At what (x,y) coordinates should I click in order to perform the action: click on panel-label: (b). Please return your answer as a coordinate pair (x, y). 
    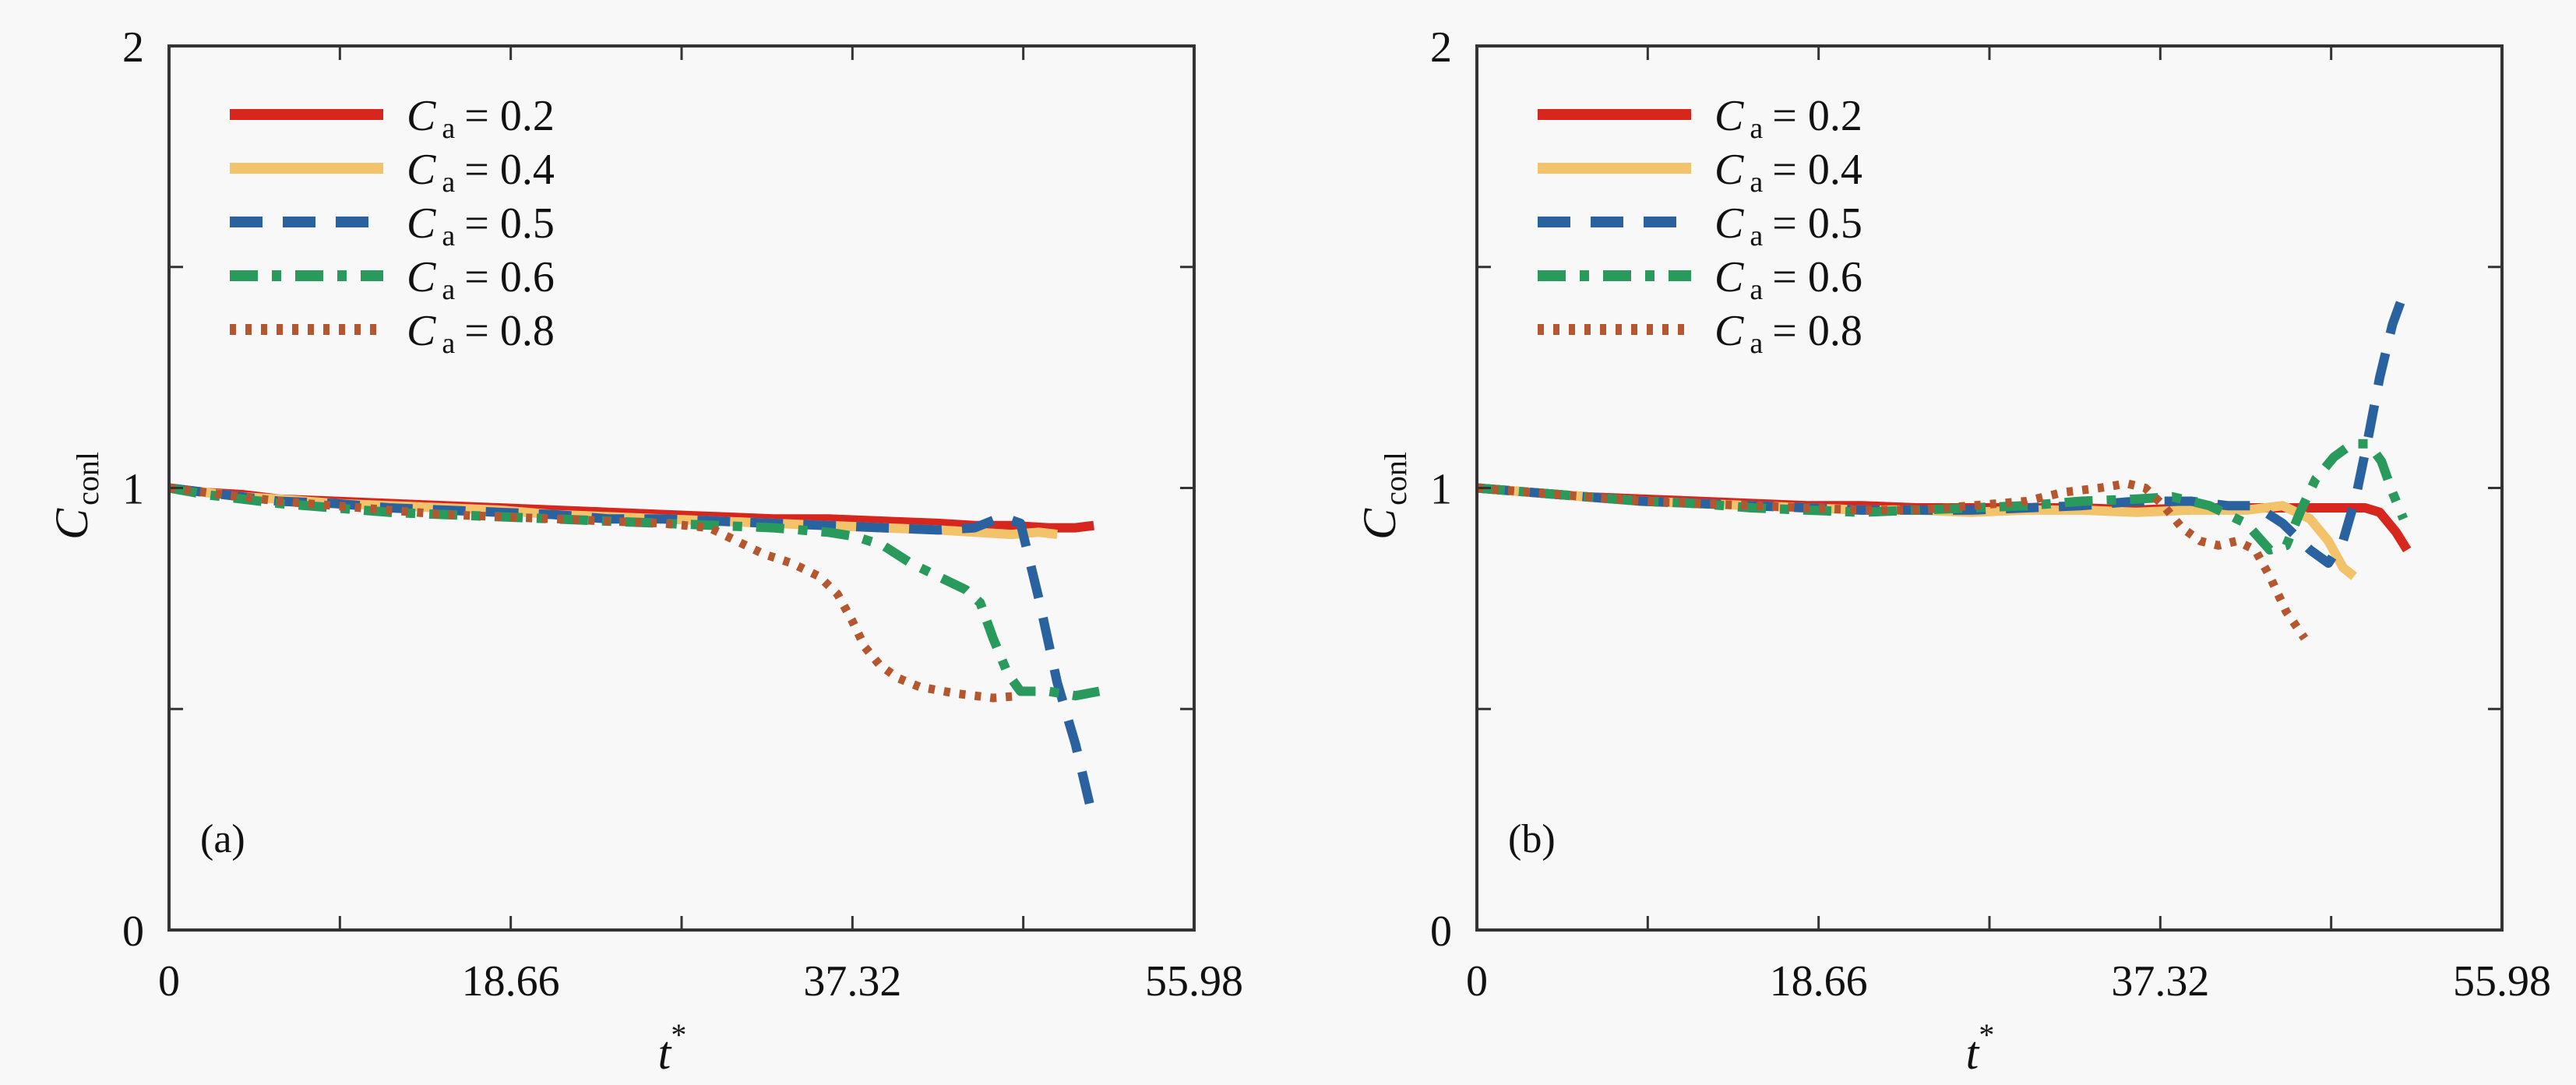
    Looking at the image, I should click on (1532, 839).